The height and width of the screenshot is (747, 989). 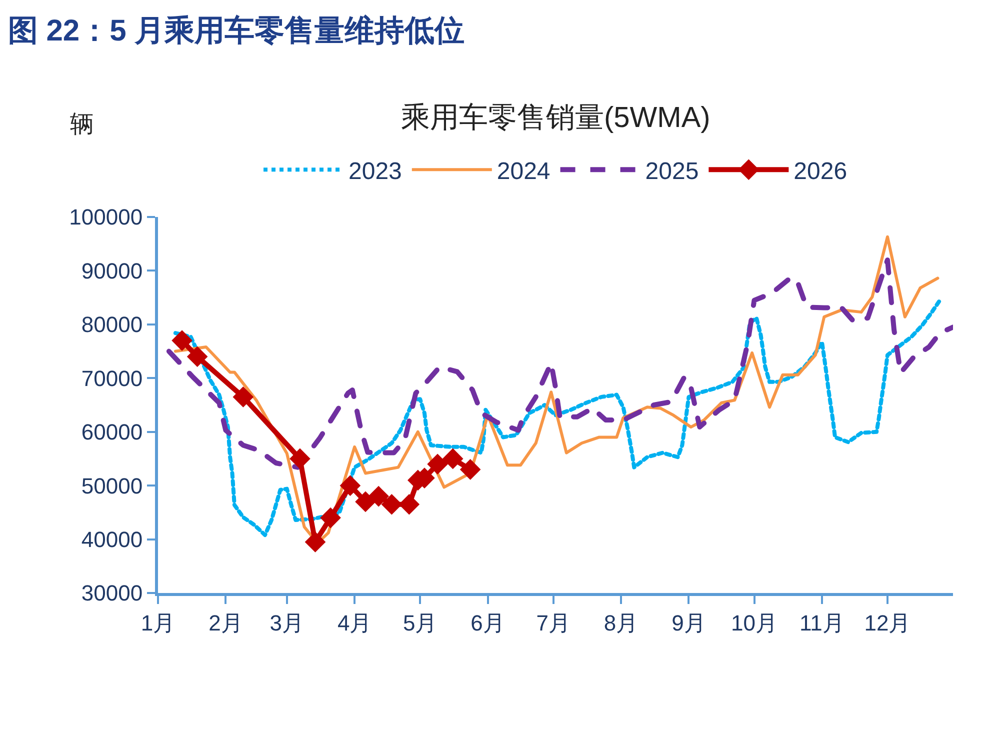 I want to click on y-tick-label: 30000, so click(x=112, y=593).